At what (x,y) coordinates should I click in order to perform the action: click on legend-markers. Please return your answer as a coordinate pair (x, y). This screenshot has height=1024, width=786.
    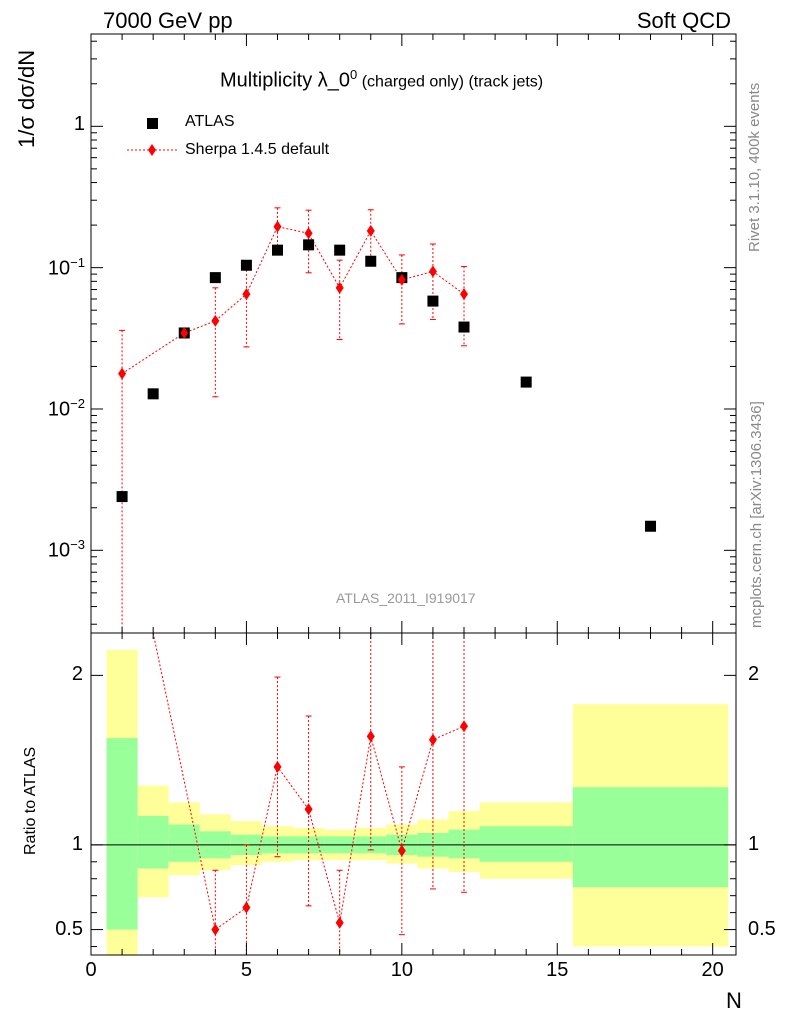
    Looking at the image, I should click on (152, 137).